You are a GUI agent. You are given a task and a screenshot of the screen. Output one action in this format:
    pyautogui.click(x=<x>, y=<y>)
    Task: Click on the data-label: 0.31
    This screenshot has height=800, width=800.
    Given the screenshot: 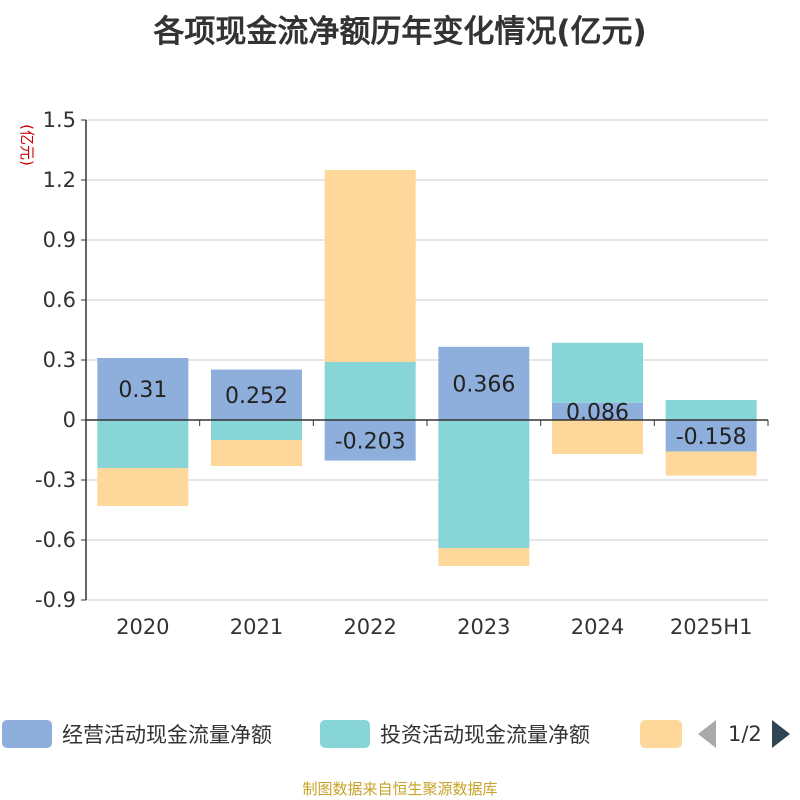 What is the action you would take?
    pyautogui.click(x=142, y=390)
    